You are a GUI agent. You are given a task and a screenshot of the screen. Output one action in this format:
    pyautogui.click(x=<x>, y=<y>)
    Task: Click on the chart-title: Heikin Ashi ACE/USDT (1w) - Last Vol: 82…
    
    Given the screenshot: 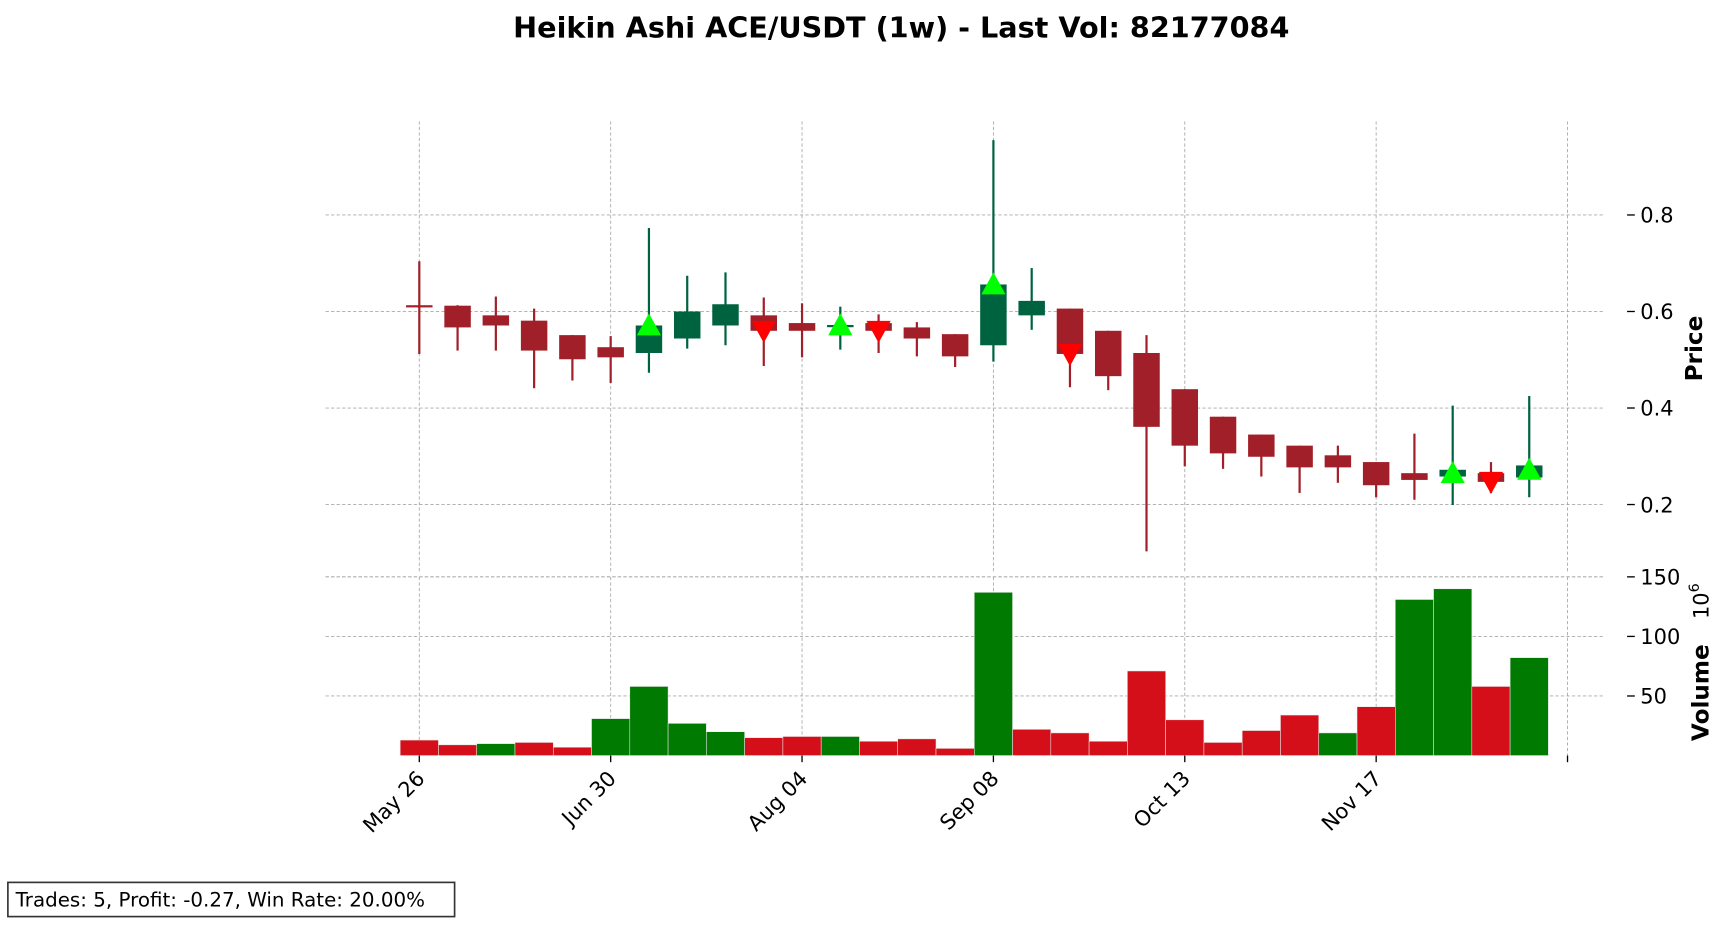 What is the action you would take?
    pyautogui.click(x=901, y=28)
    